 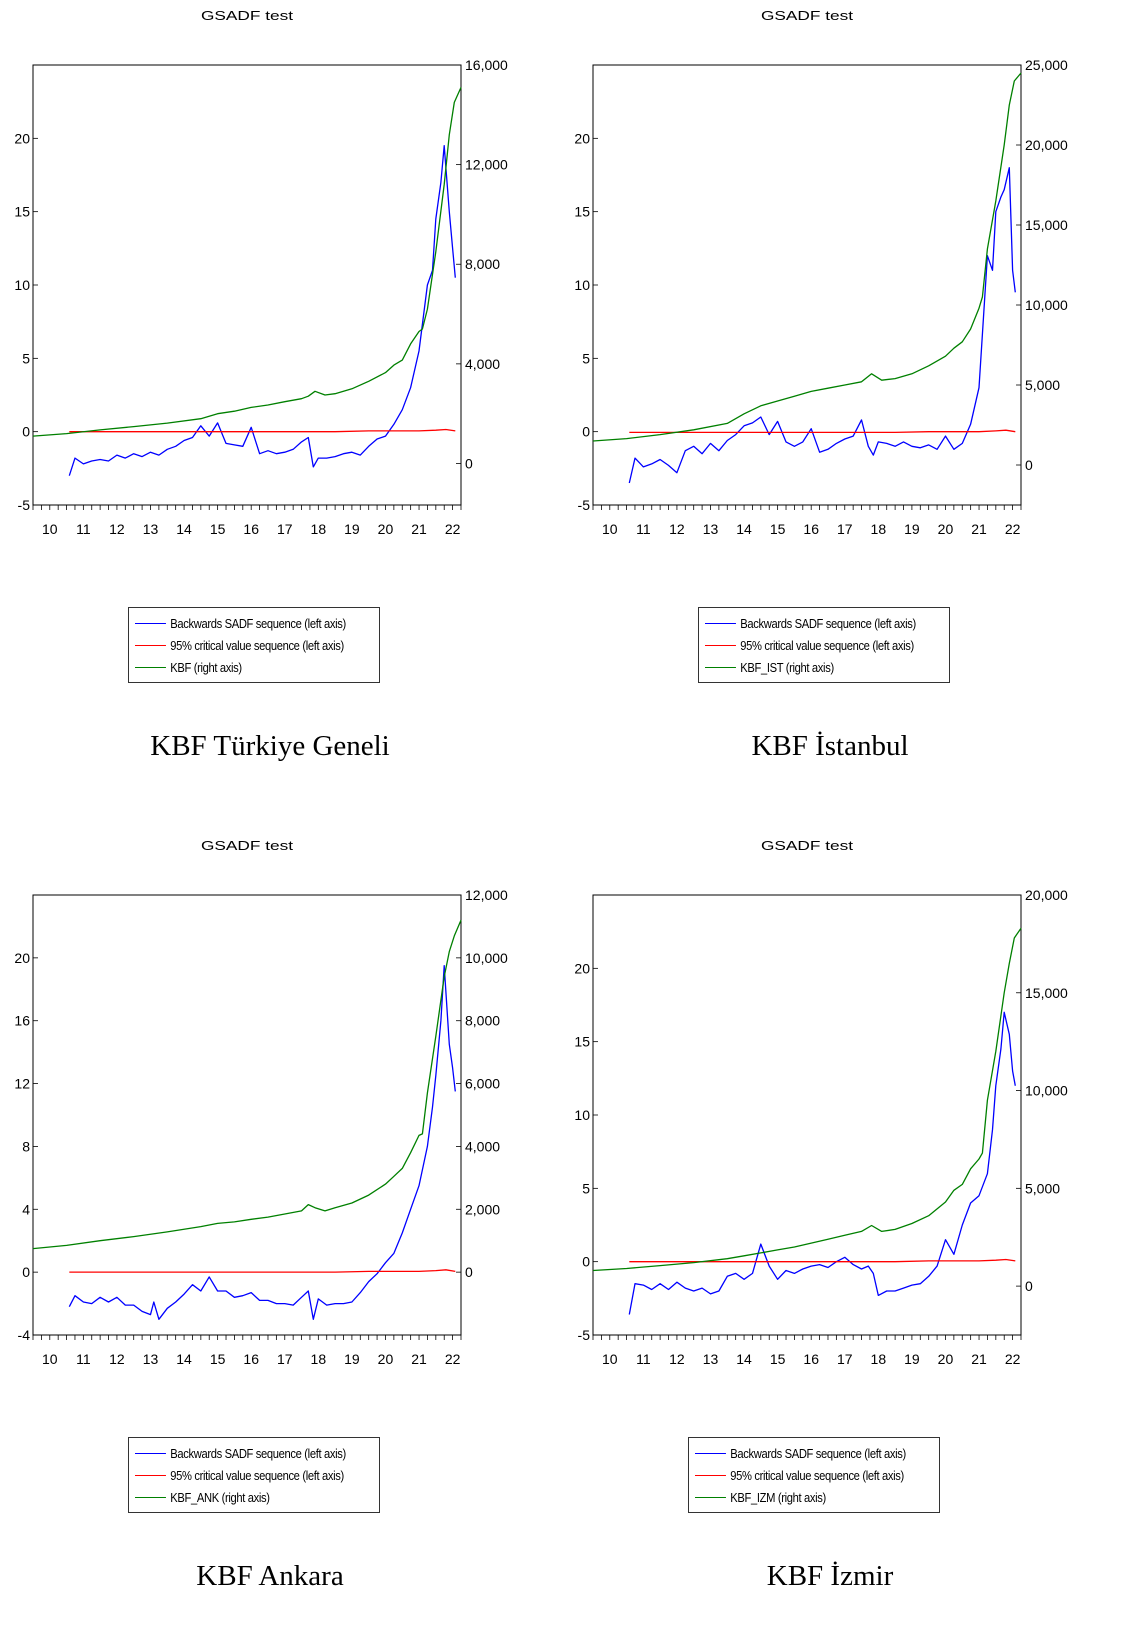 I want to click on right-tick-label: 2,000, so click(x=482, y=1209).